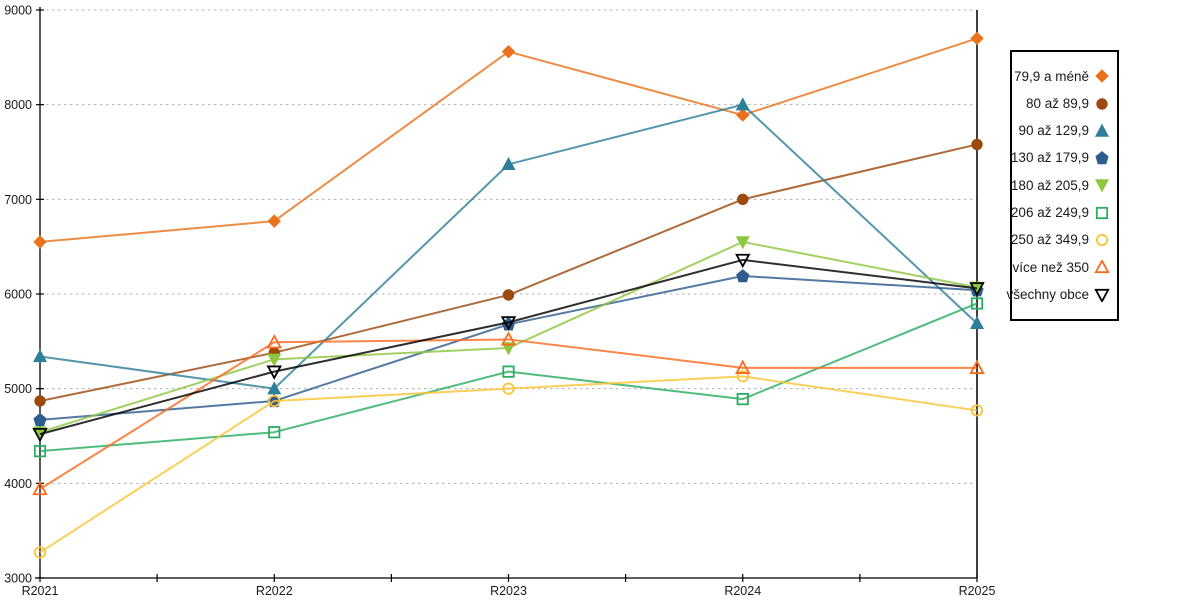 The width and height of the screenshot is (1200, 600). I want to click on x-tick-label: R2023, so click(508, 591).